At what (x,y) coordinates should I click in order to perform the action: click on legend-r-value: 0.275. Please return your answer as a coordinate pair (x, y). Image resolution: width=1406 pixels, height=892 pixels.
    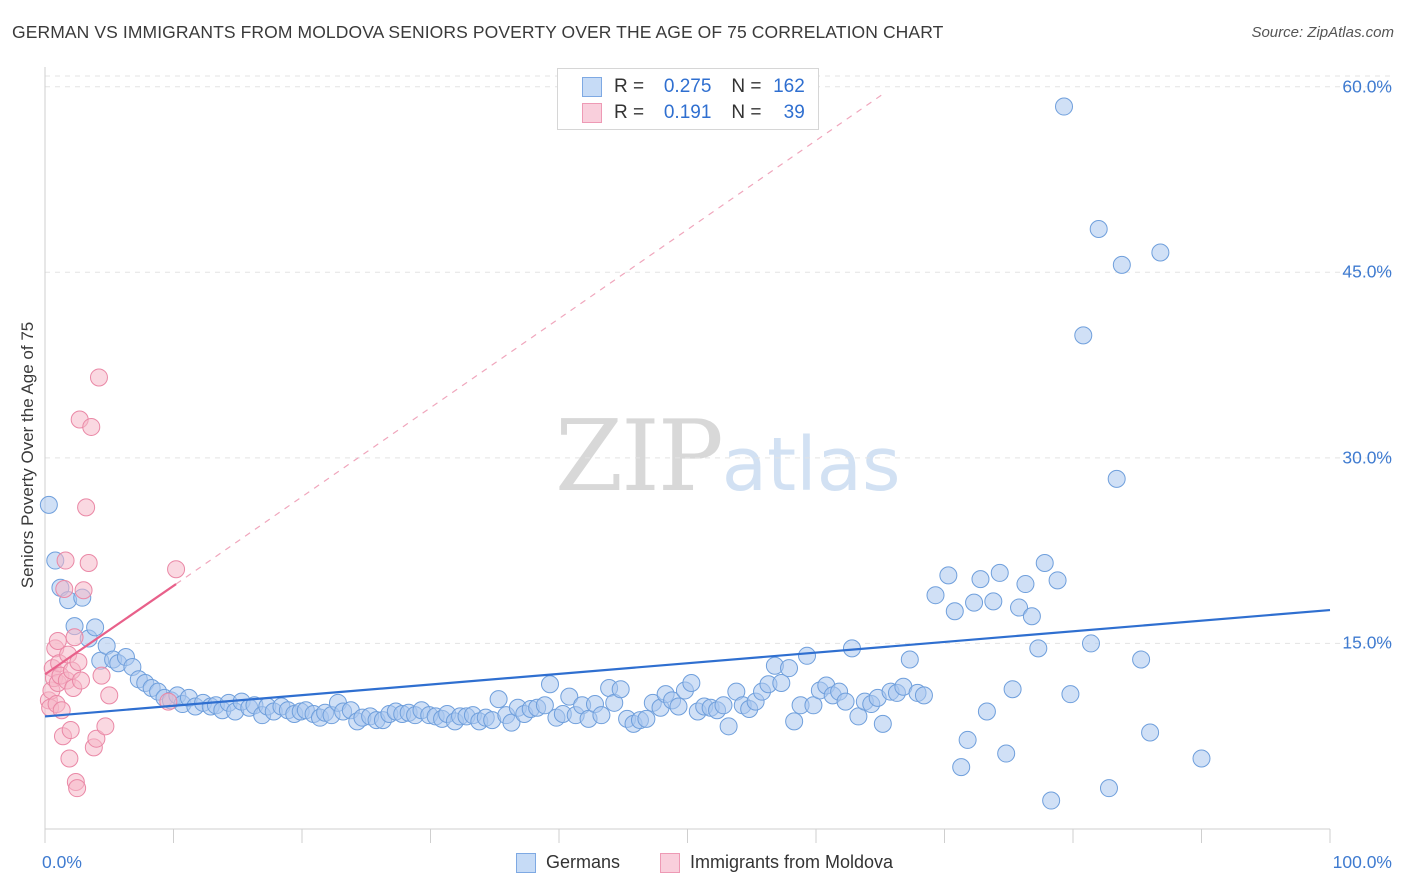
    Looking at the image, I should click on (687, 86).